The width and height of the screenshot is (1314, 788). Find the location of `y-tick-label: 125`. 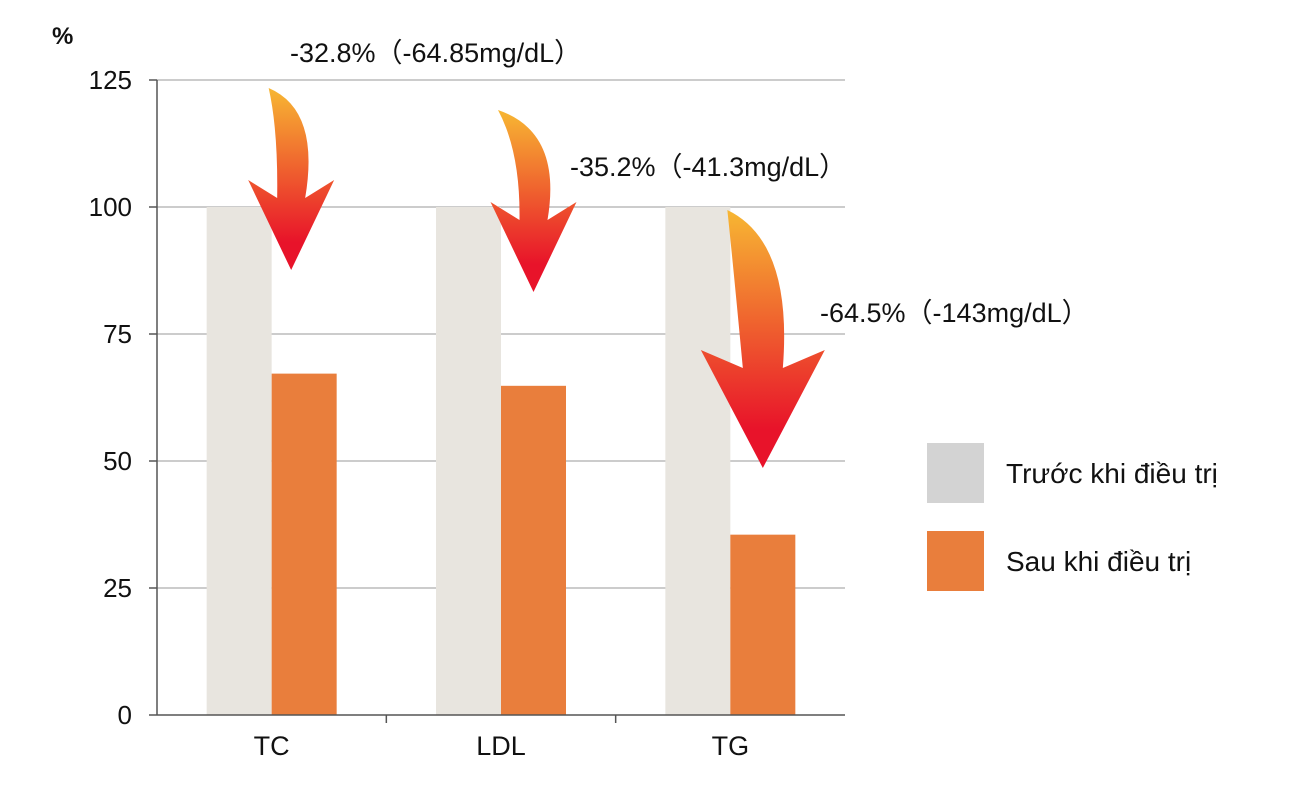

y-tick-label: 125 is located at coordinates (110, 80).